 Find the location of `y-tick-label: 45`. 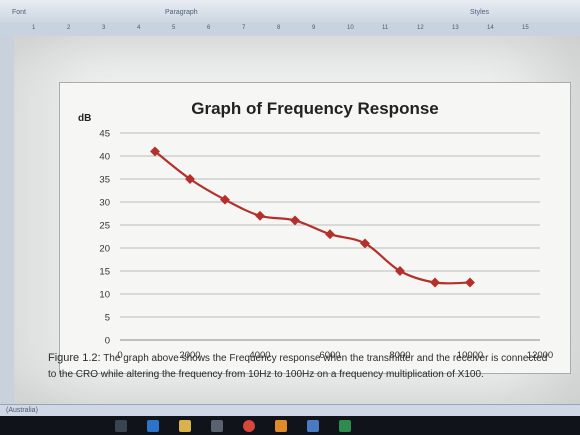

y-tick-label: 45 is located at coordinates (104, 134).